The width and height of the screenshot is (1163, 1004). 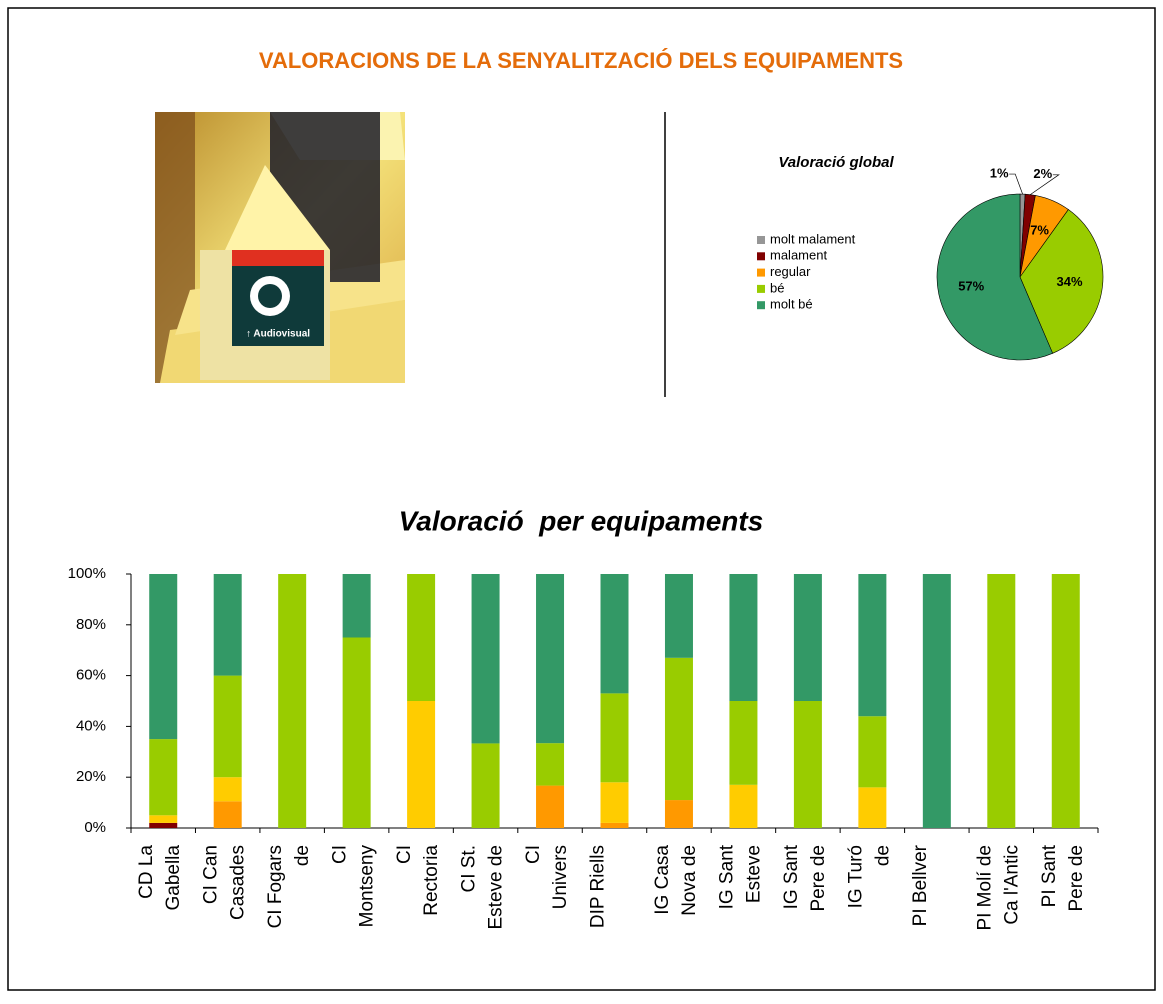 What do you see at coordinates (1011, 885) in the screenshot?
I see `x-tick-label: Ca l'Antic` at bounding box center [1011, 885].